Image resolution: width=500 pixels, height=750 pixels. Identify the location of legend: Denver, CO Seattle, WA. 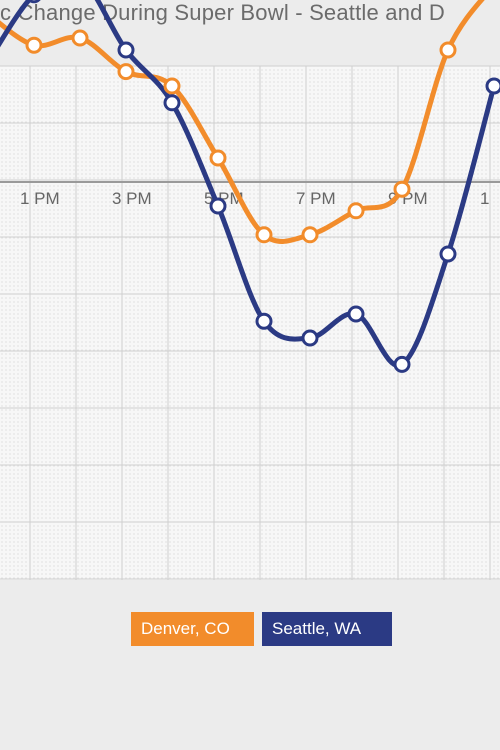
(250, 629).